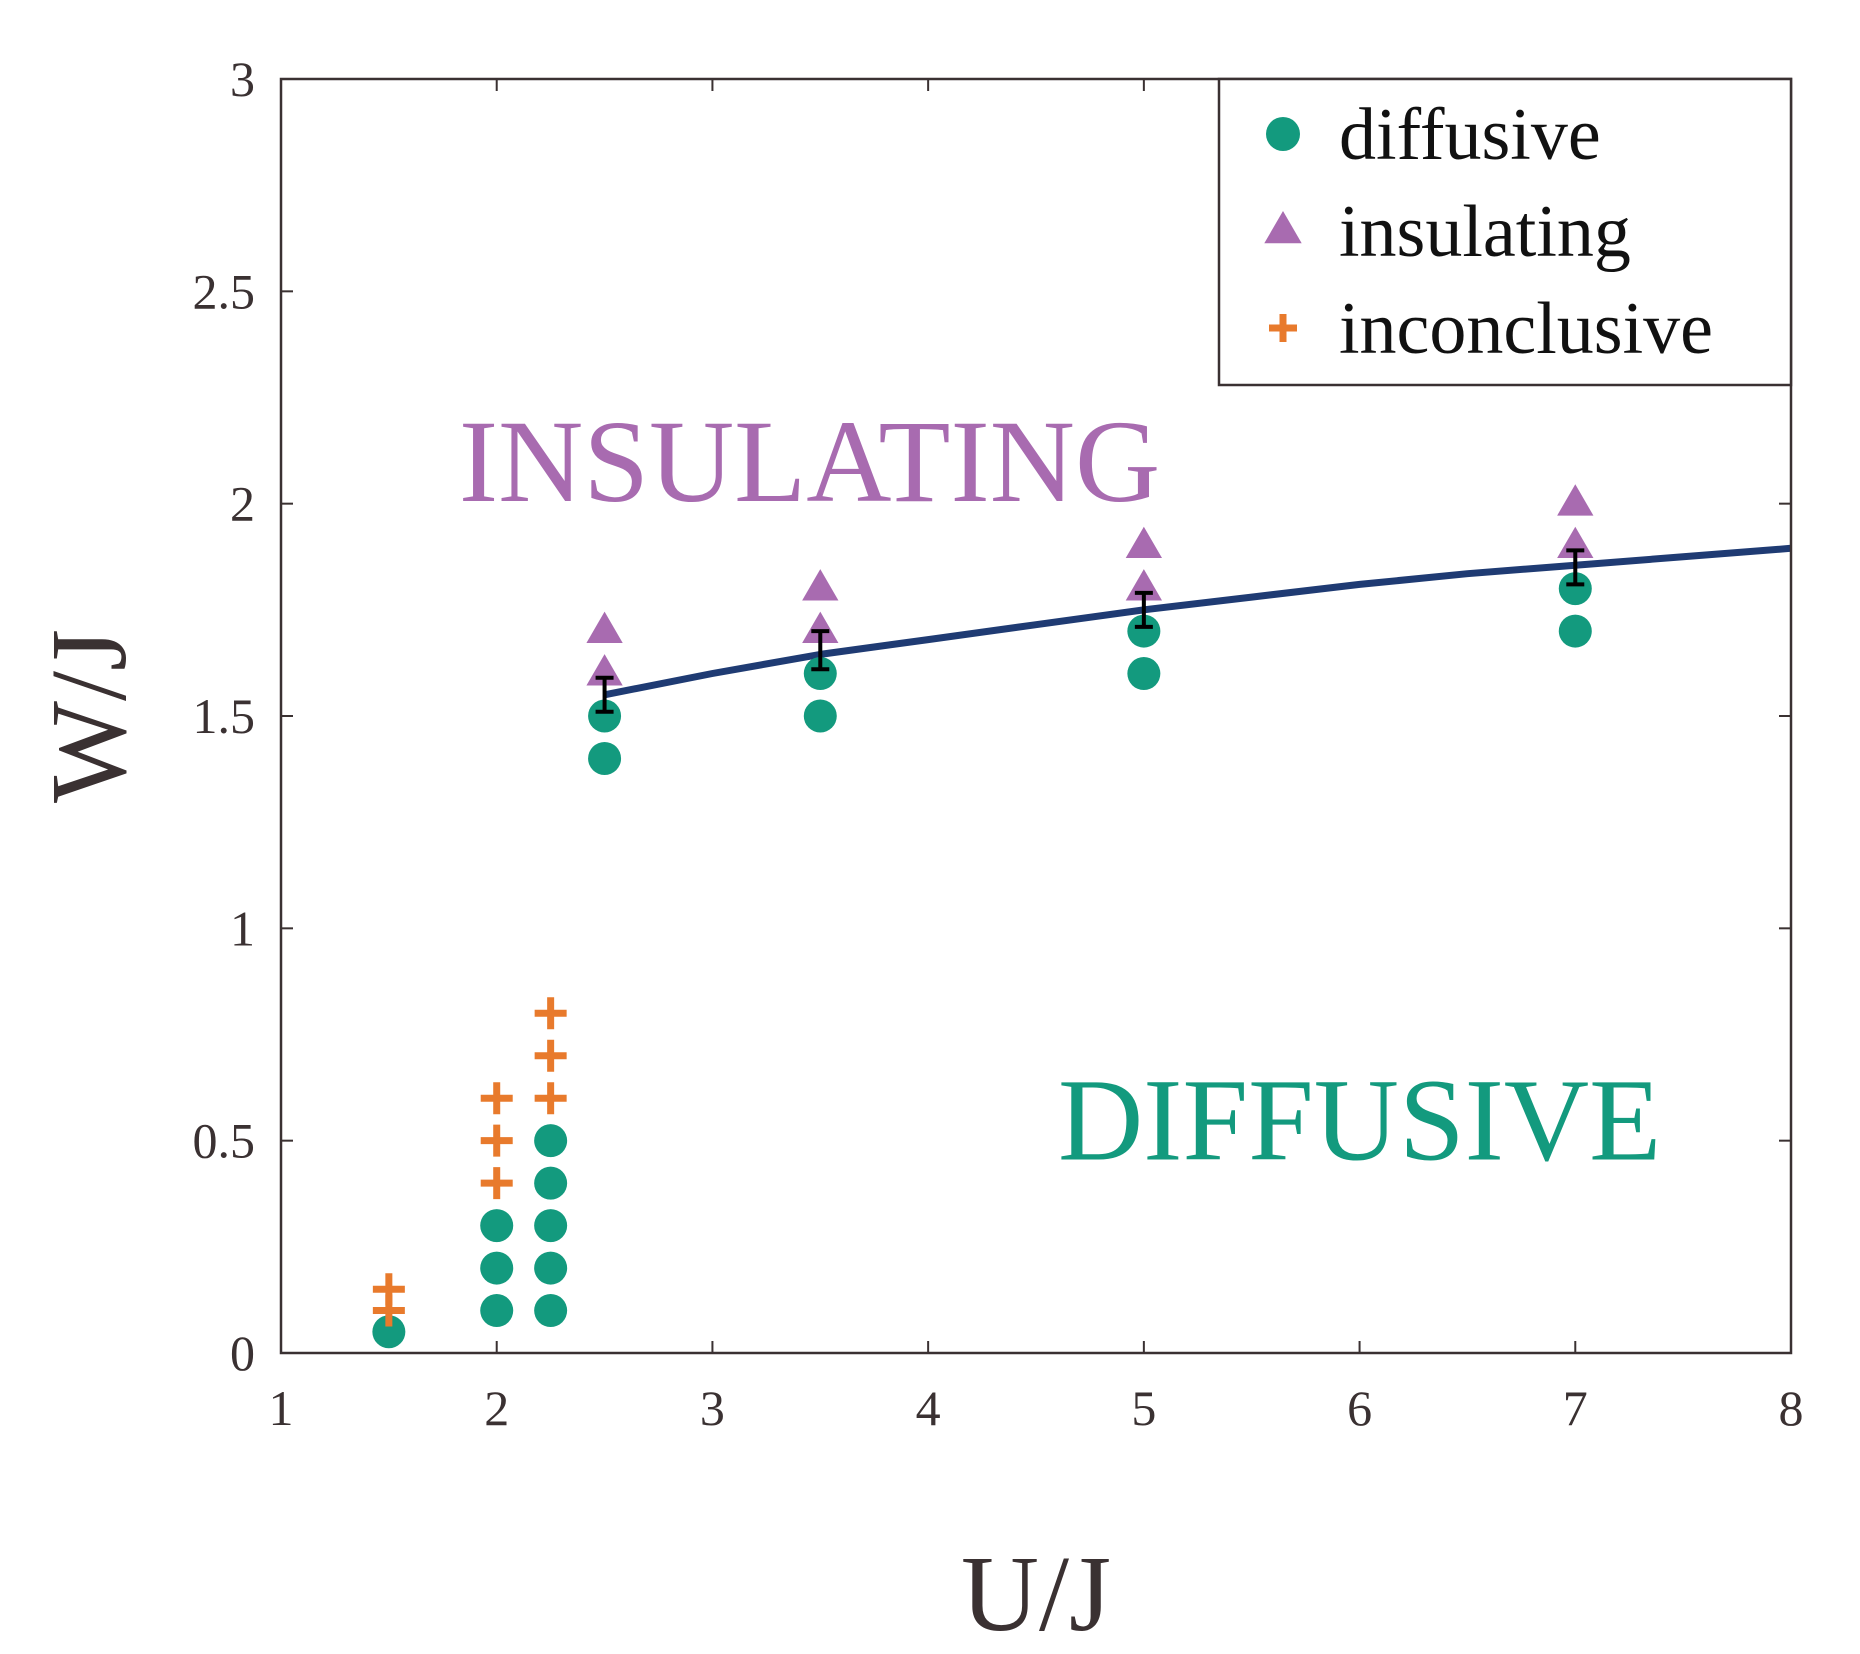 The height and width of the screenshot is (1654, 1860). I want to click on legend-box, so click(1505, 232).